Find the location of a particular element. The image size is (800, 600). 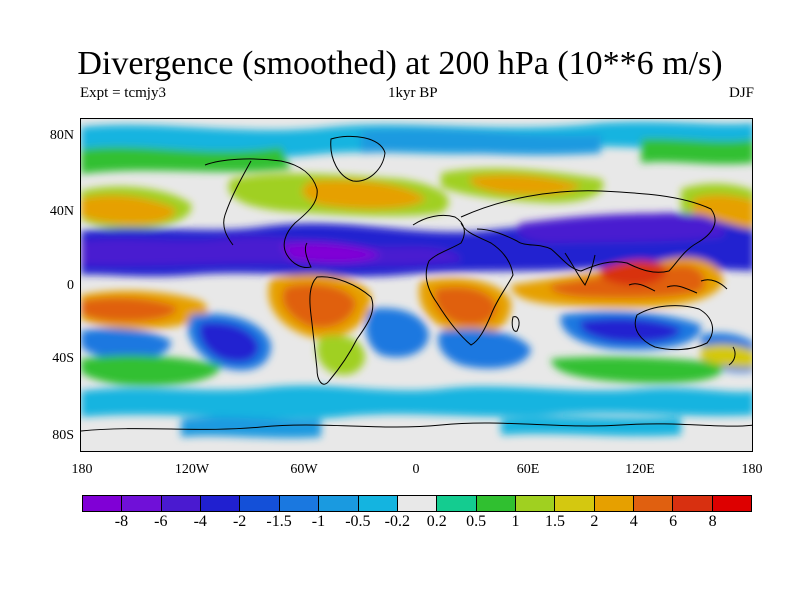

colorbar-tick-label: 0.2 is located at coordinates (436, 521).